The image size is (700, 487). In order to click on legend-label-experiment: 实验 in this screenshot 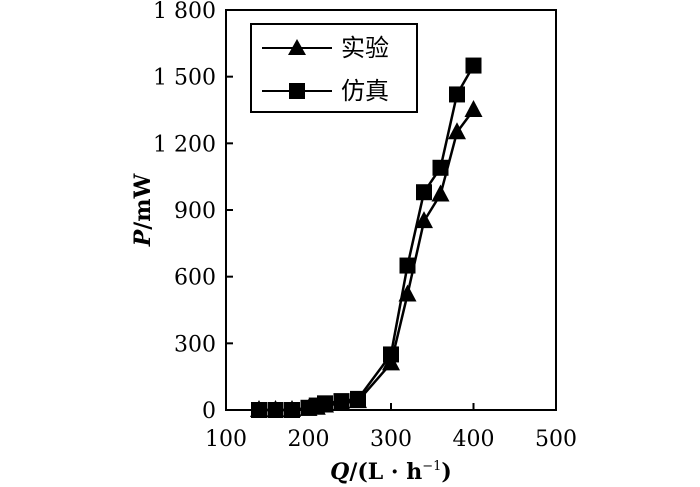, I will do `click(365, 48)`.